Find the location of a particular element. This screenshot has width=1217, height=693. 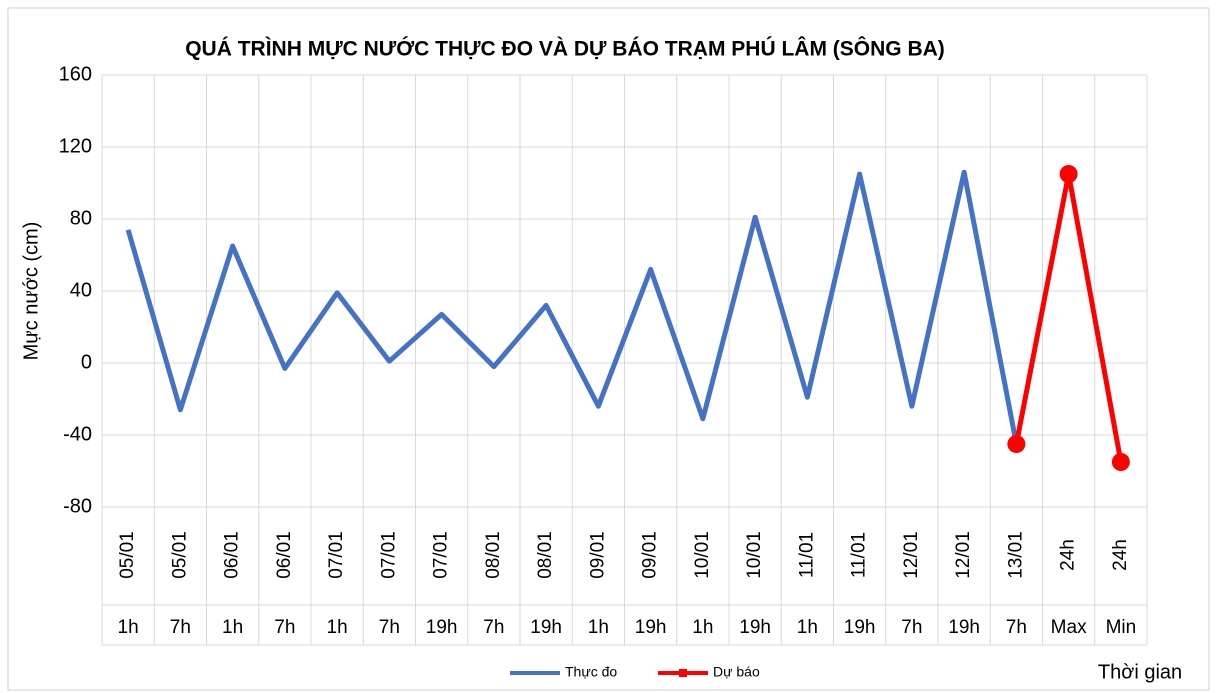

series-line is located at coordinates (1068, 317).